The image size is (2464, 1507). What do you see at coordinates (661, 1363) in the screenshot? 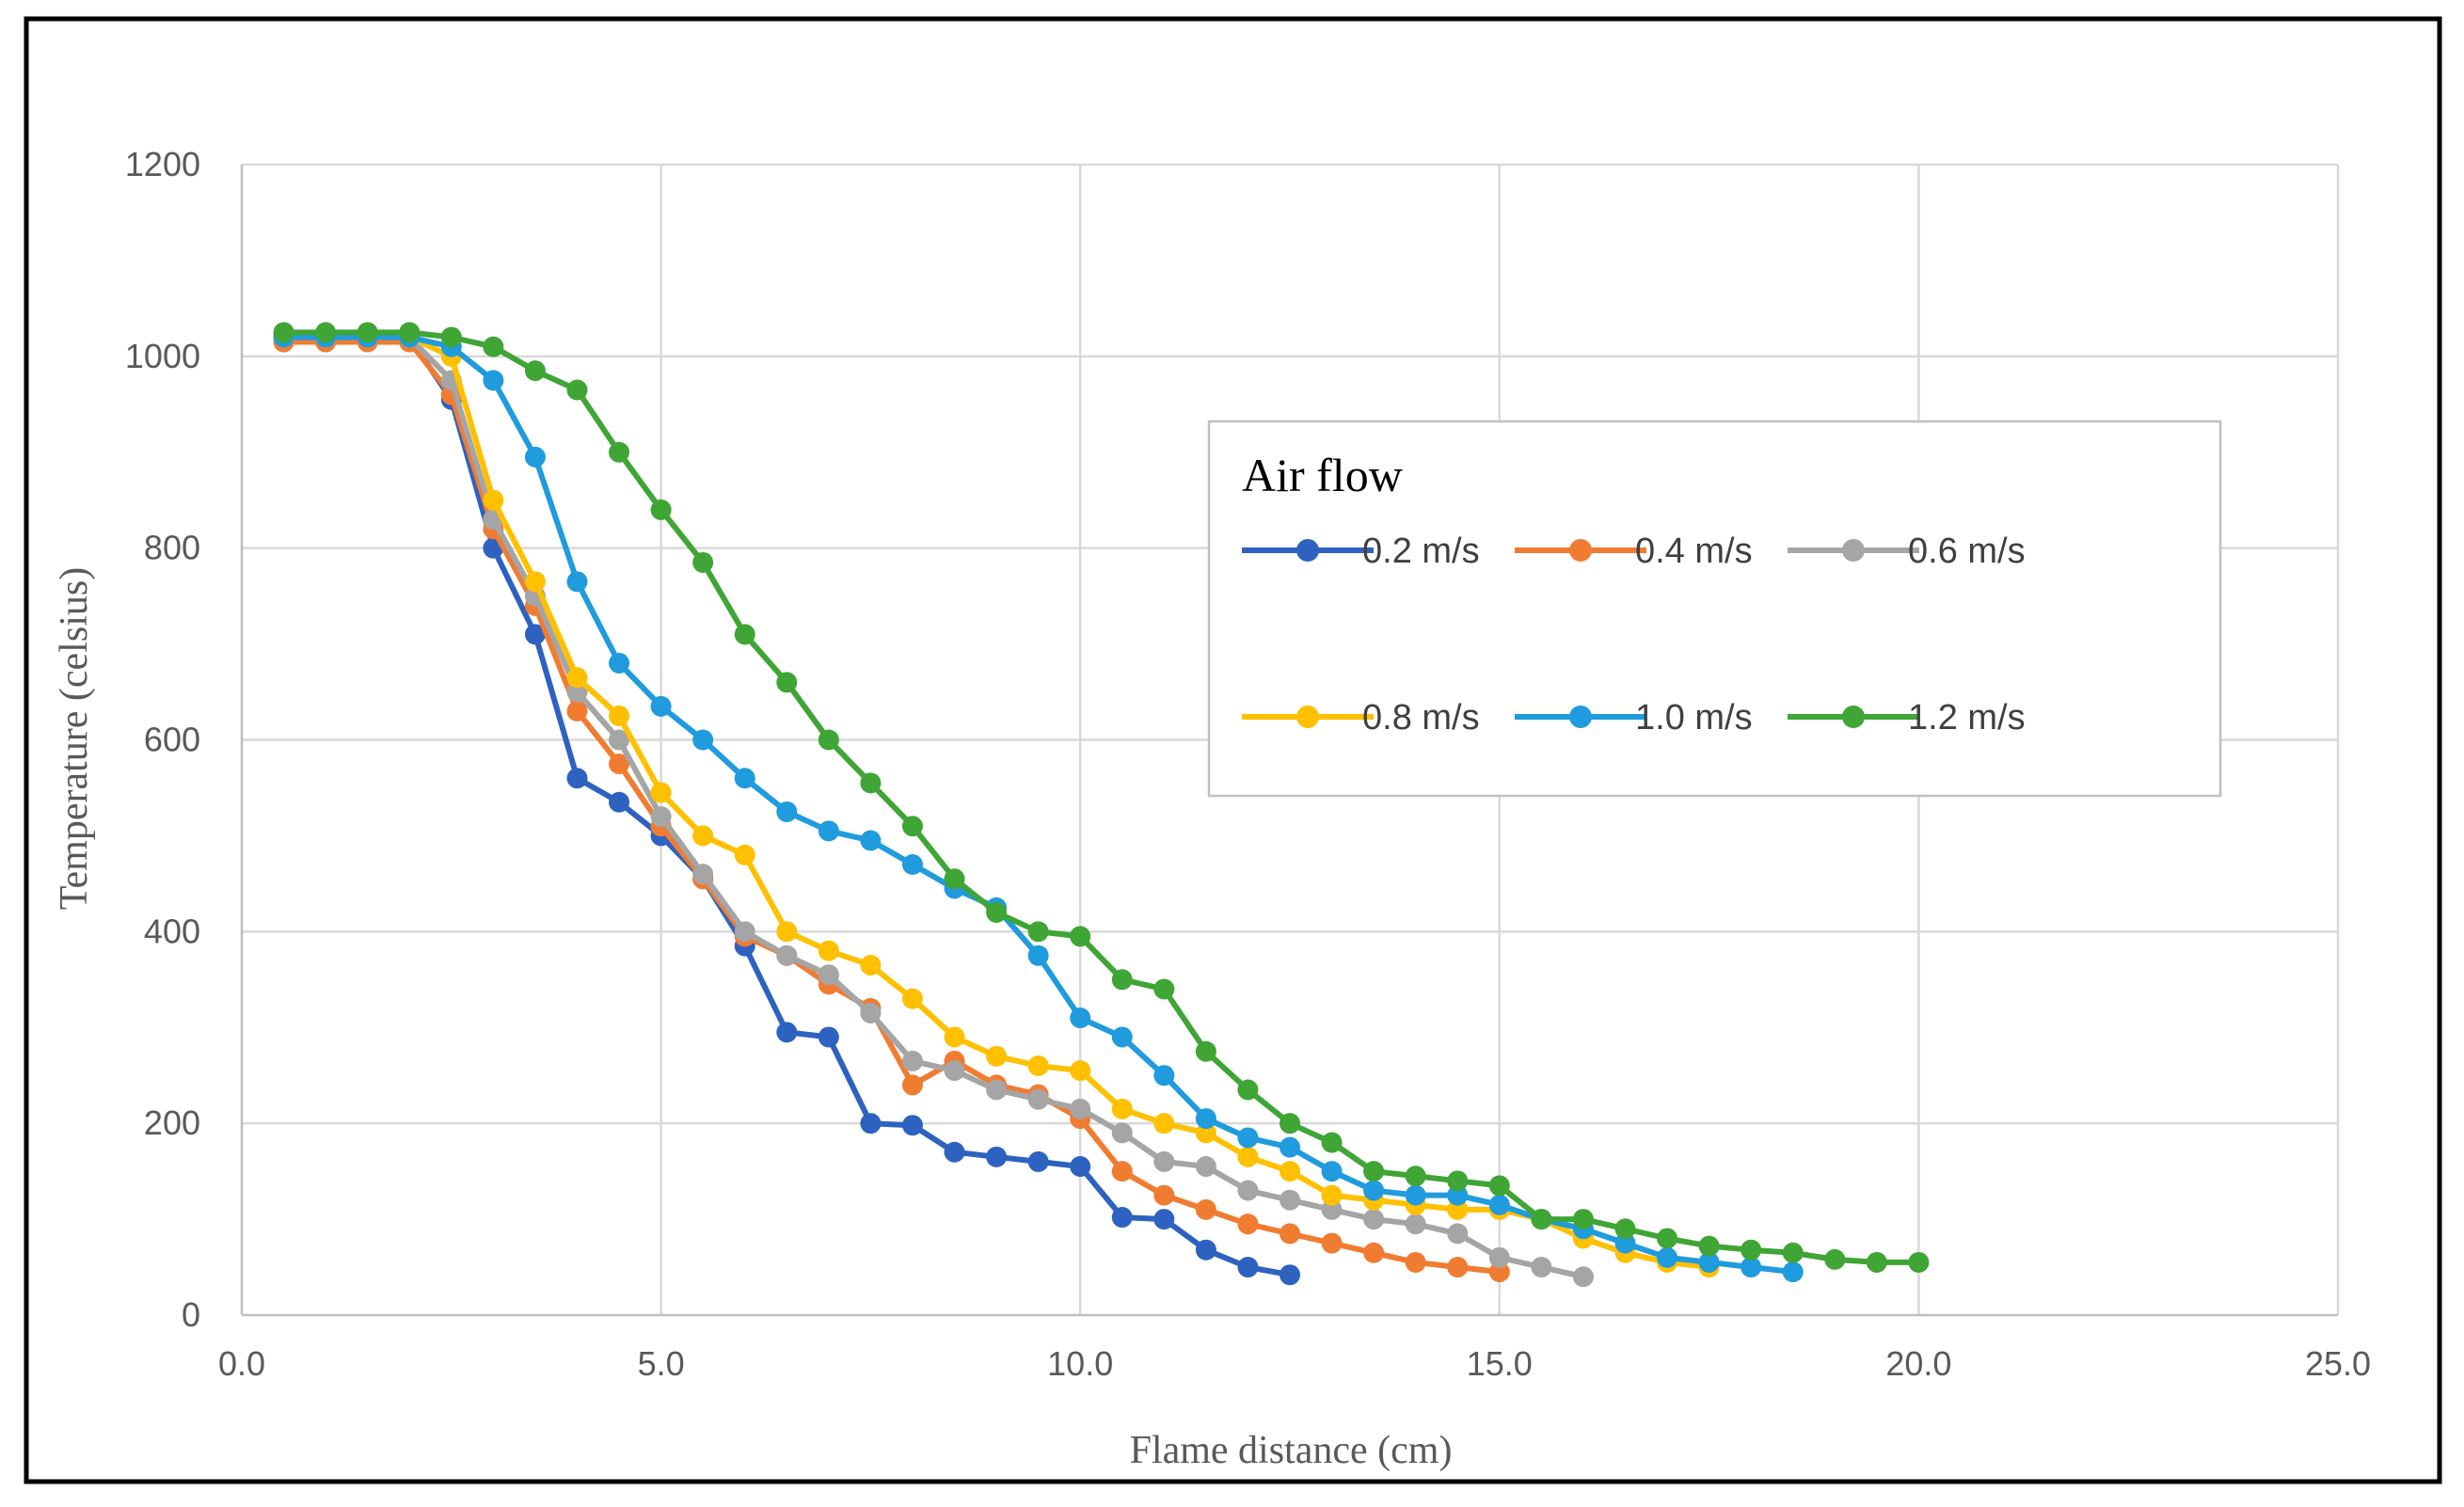
I see `x-tick-label: 5.0` at bounding box center [661, 1363].